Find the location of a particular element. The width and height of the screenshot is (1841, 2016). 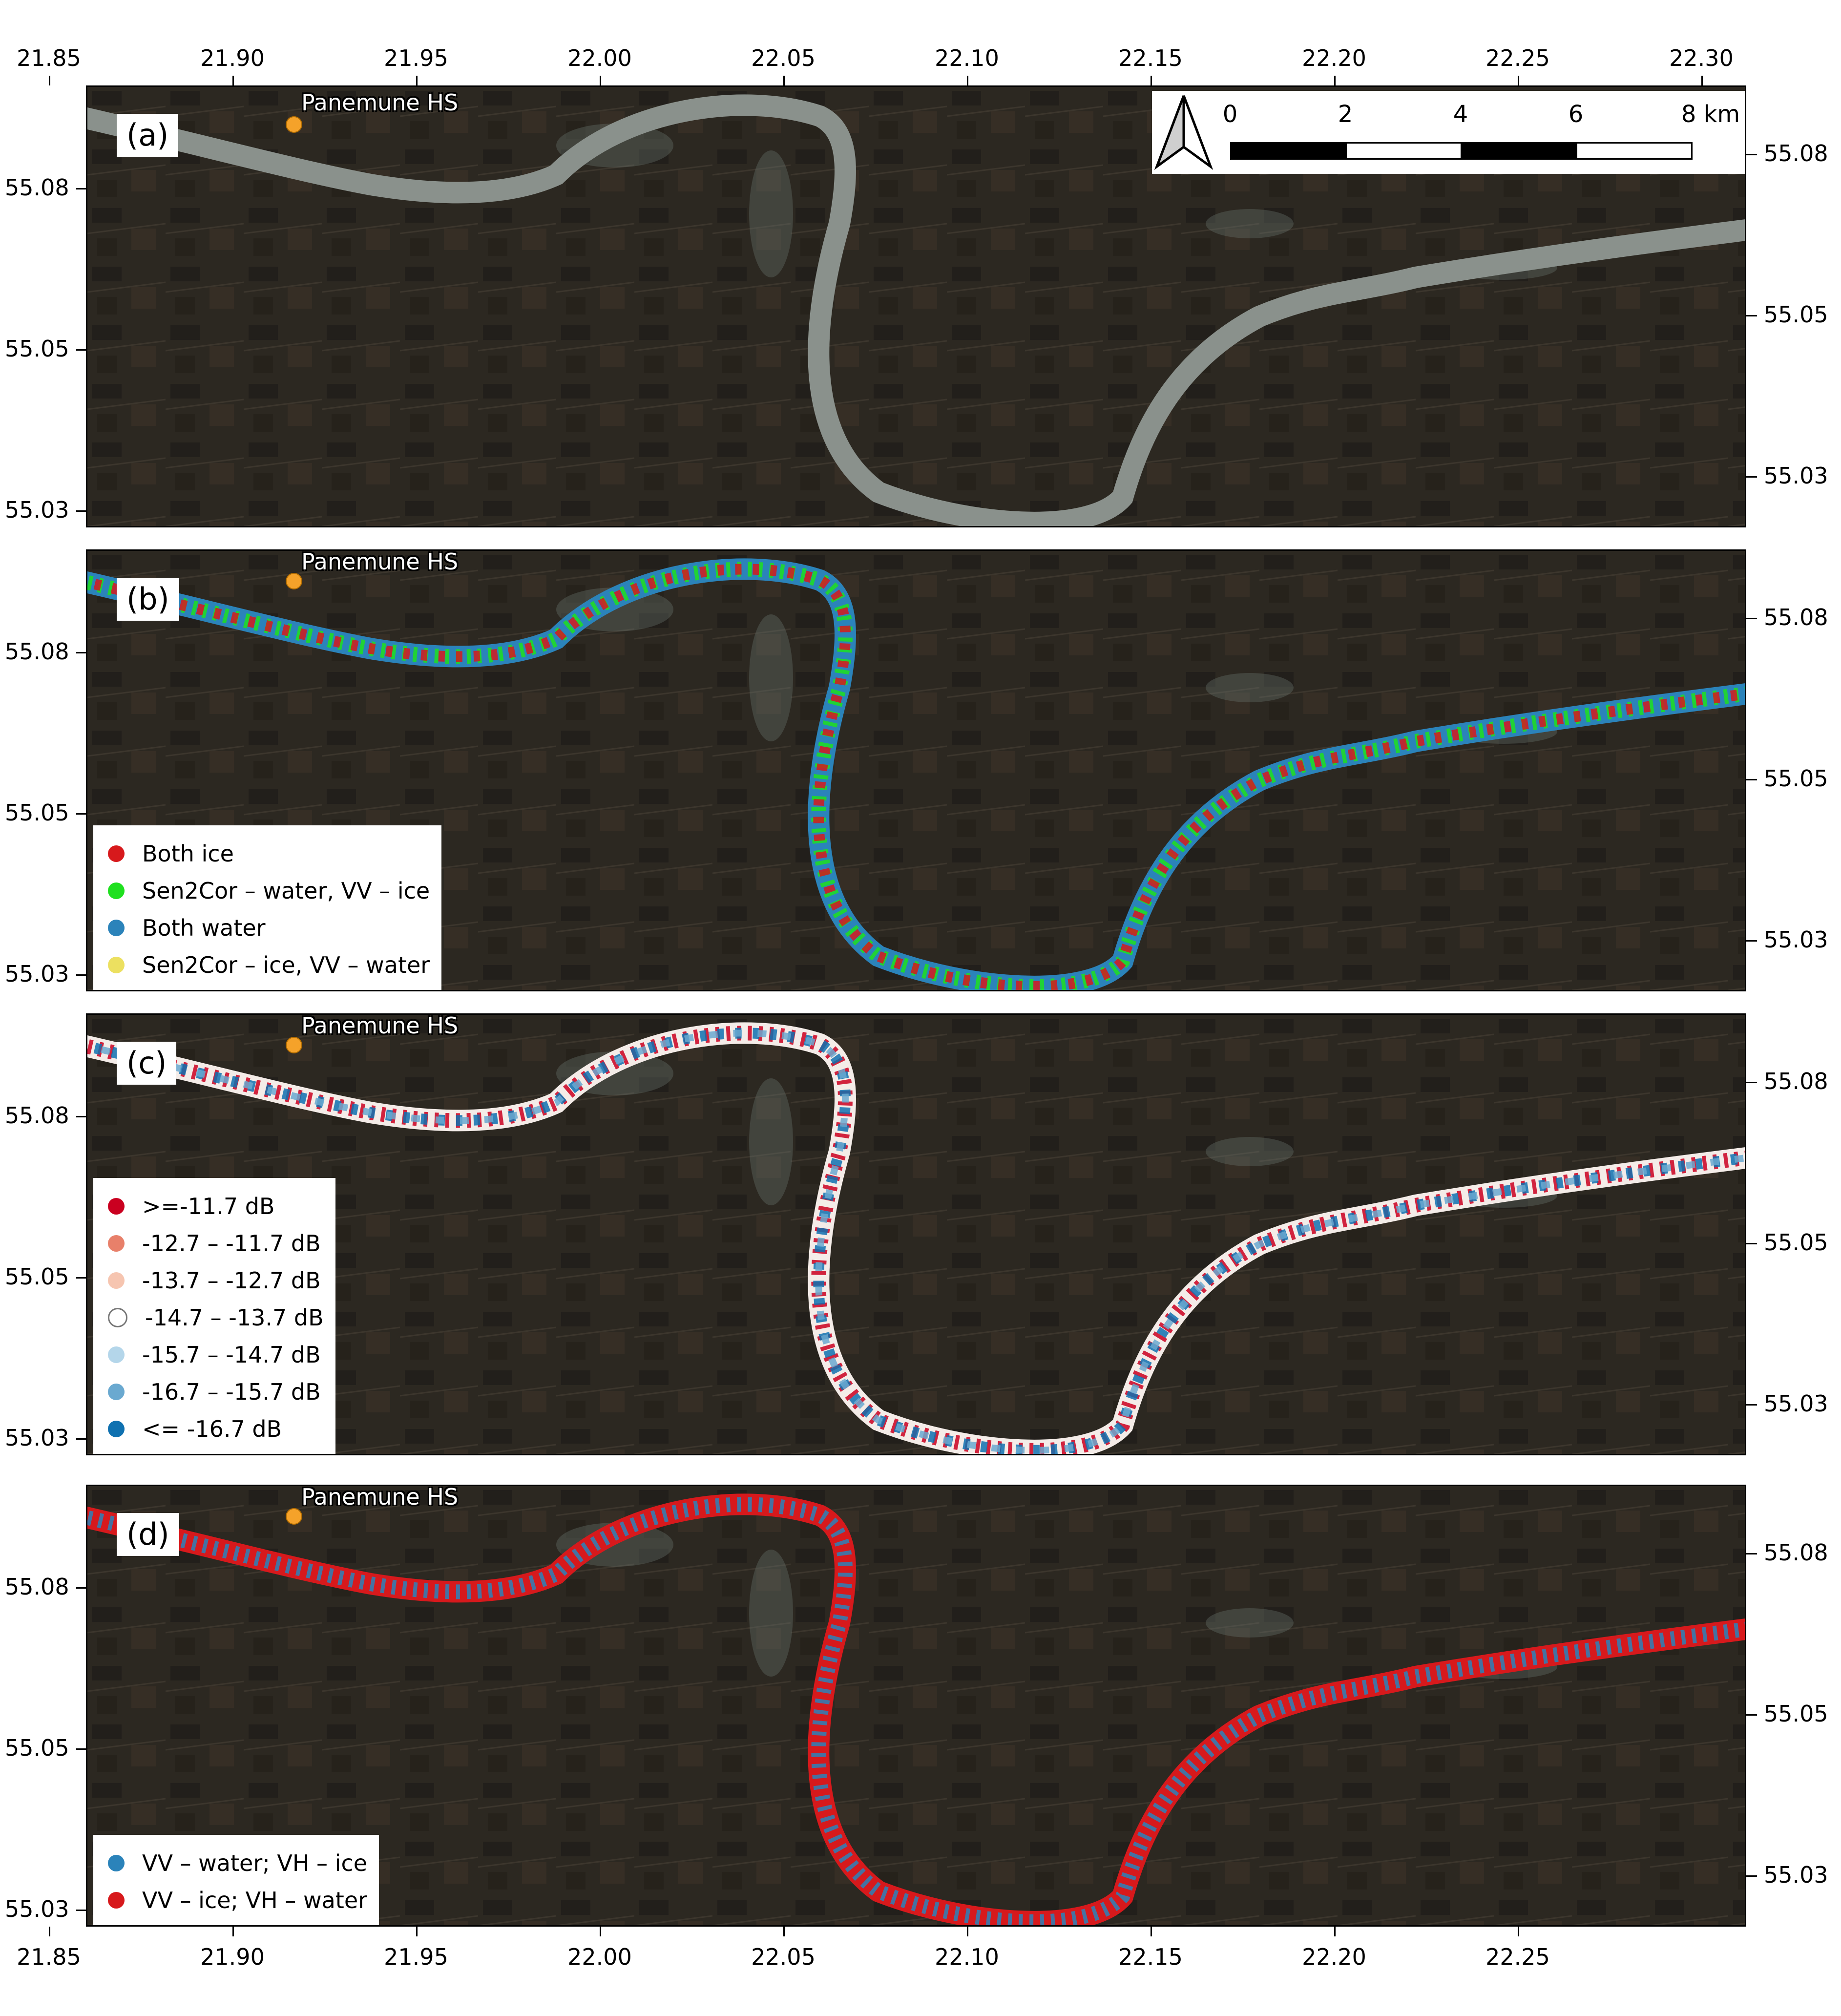

panel-label: (a) is located at coordinates (148, 135).